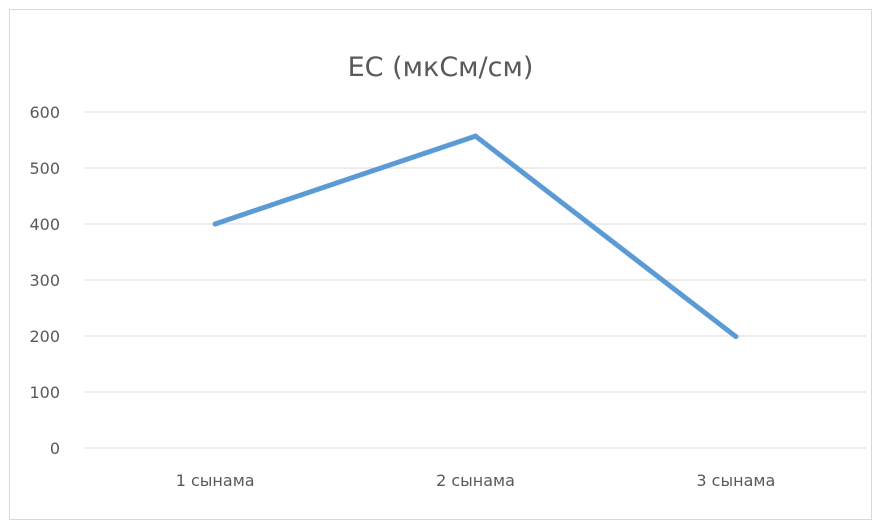  Describe the element at coordinates (44, 112) in the screenshot. I see `y-tick-label-600: 600` at that location.